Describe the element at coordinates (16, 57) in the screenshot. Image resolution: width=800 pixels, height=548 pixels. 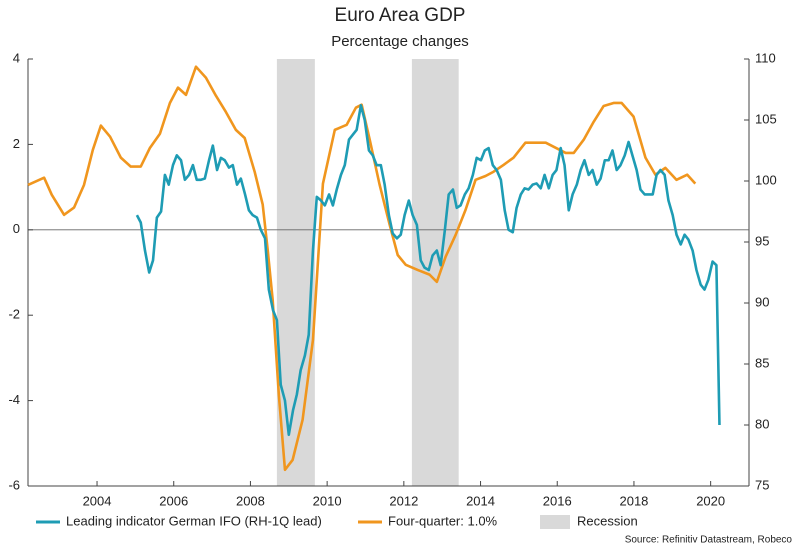
I see `y-tick-label: 4` at that location.